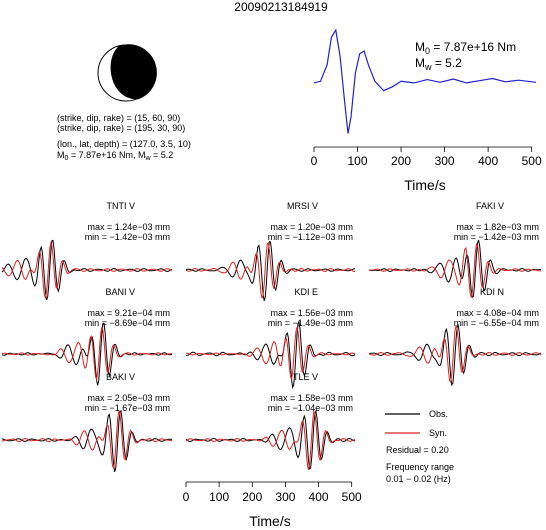 The width and height of the screenshot is (546, 530). Describe the element at coordinates (496, 323) in the screenshot. I see `min-amplitude-label: min = −6.55e−04 mm` at that location.